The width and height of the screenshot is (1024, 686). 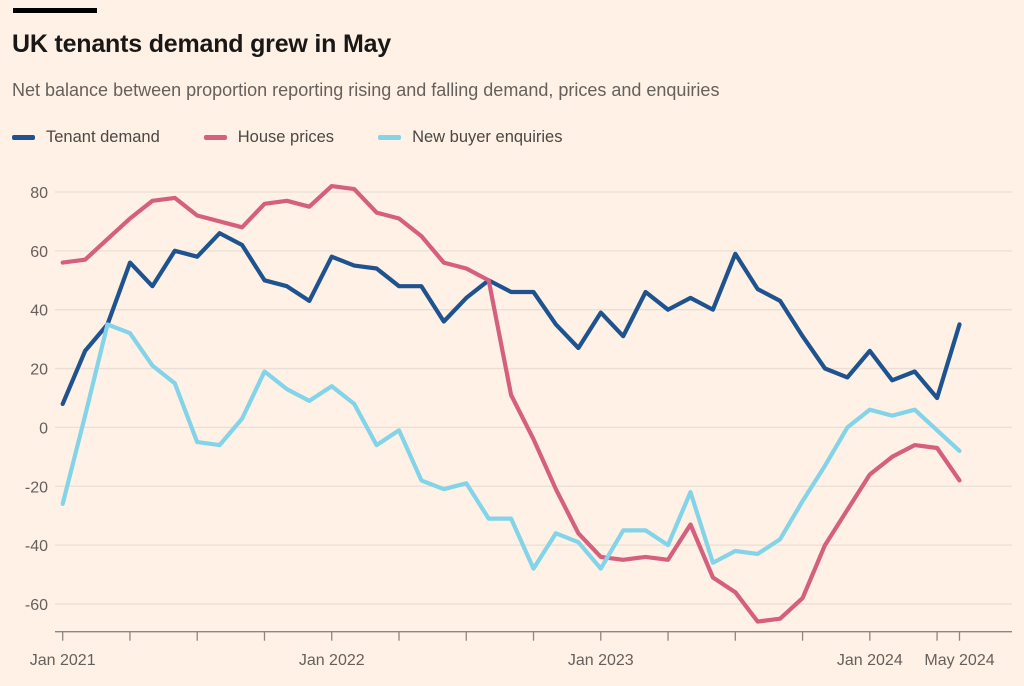 What do you see at coordinates (215, 137) in the screenshot?
I see `legend-swatch-house-prices` at bounding box center [215, 137].